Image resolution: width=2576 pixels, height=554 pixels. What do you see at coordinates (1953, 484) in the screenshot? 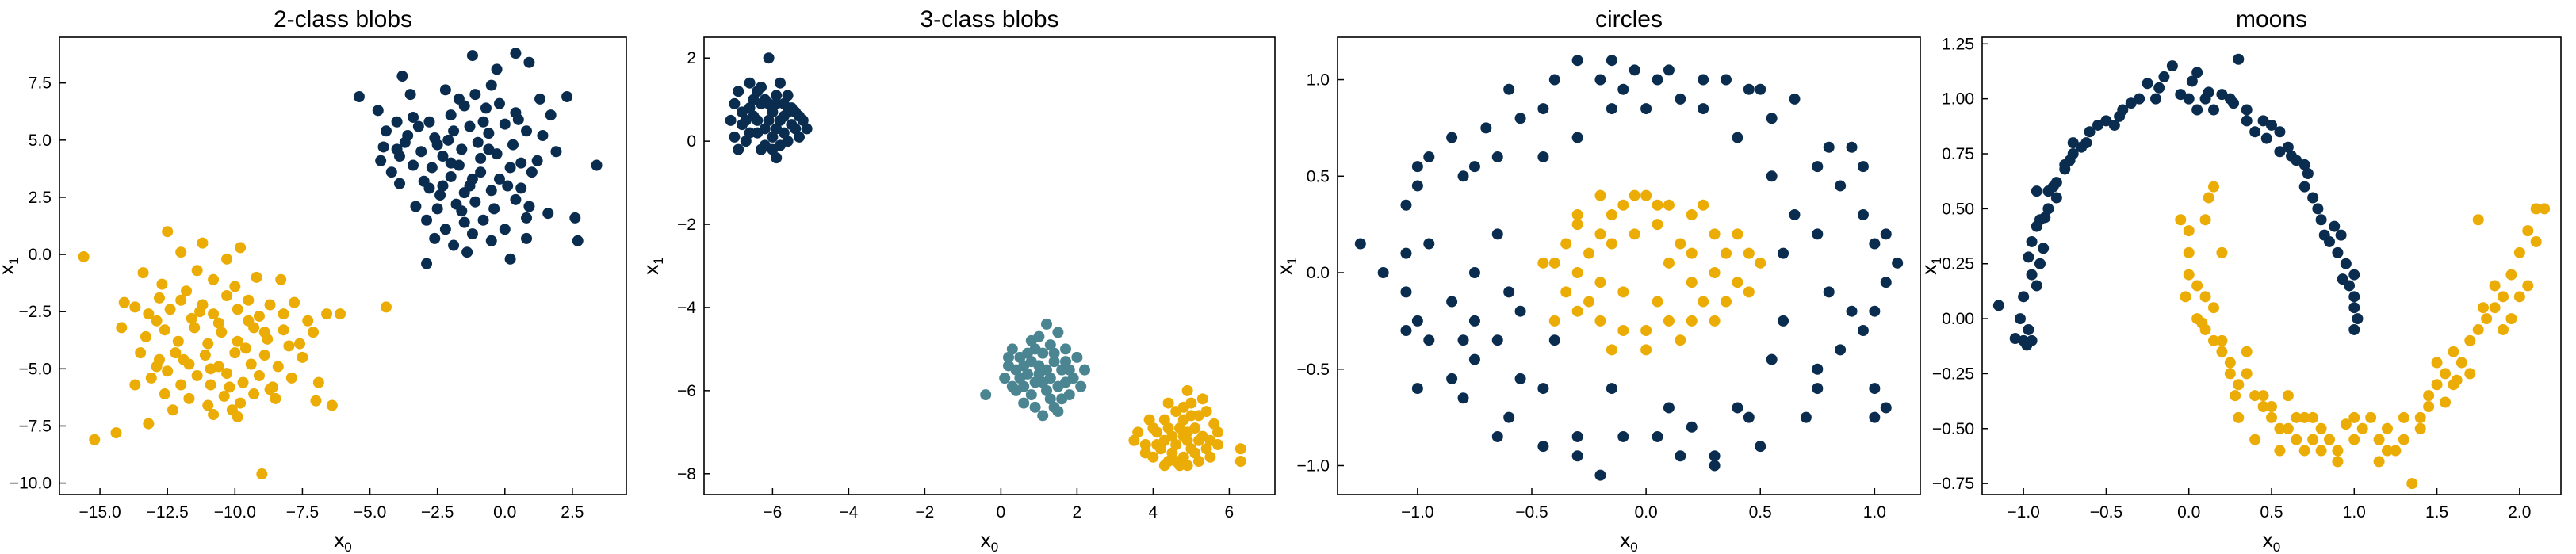
I see `y-tick-label: −0.75` at bounding box center [1953, 484].